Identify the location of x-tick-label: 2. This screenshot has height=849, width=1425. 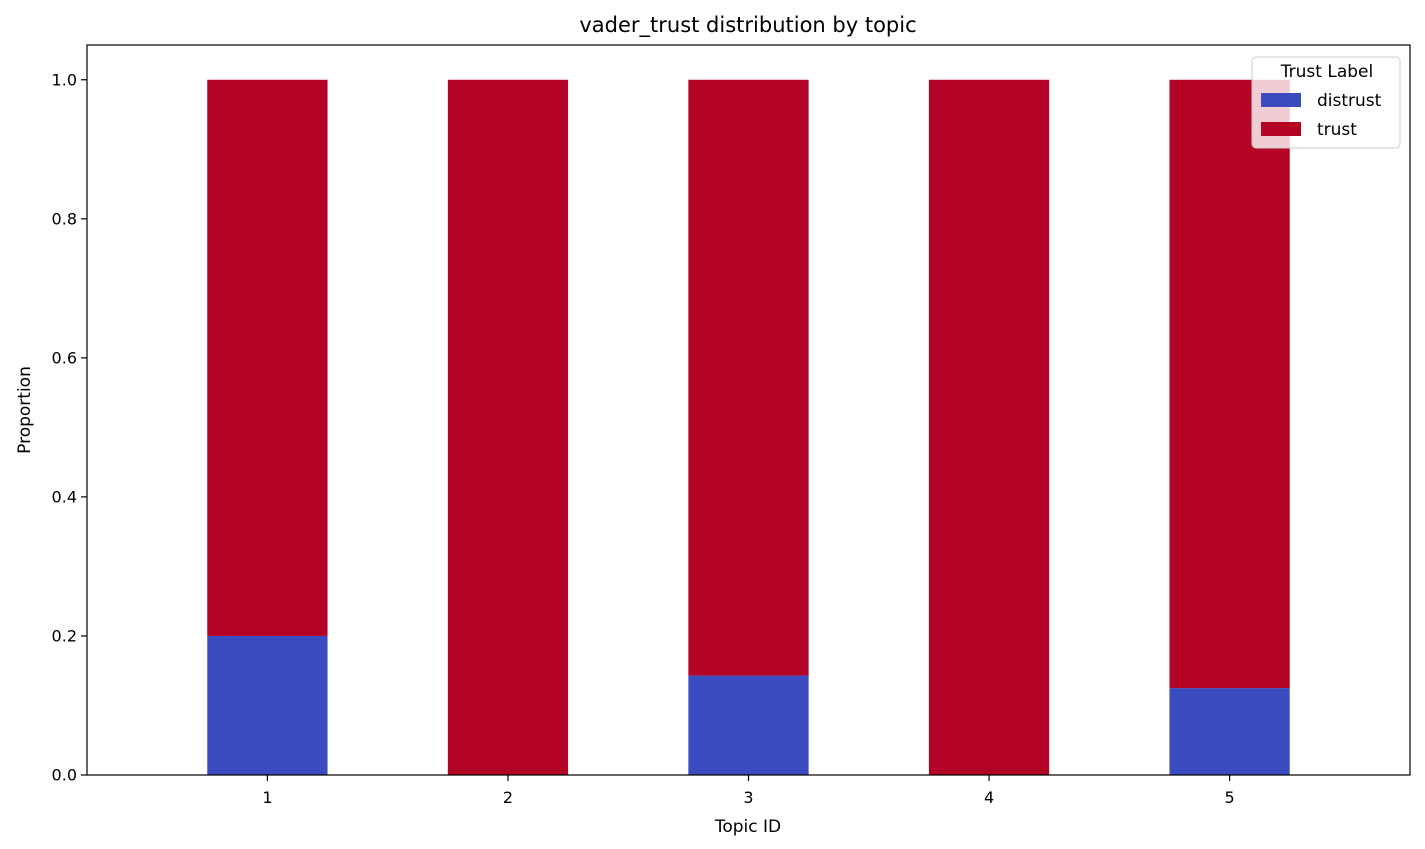
(508, 797).